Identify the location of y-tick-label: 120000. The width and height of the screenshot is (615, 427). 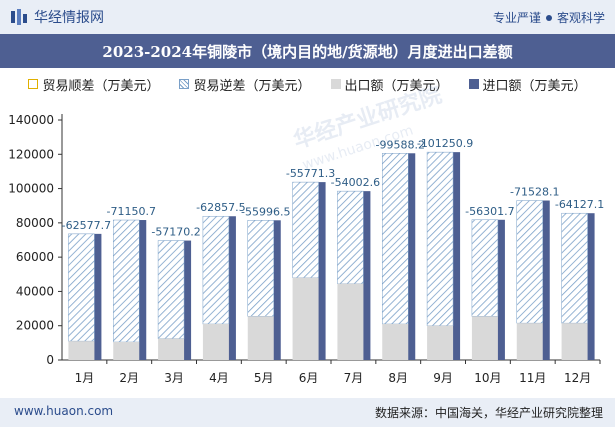
(31, 154).